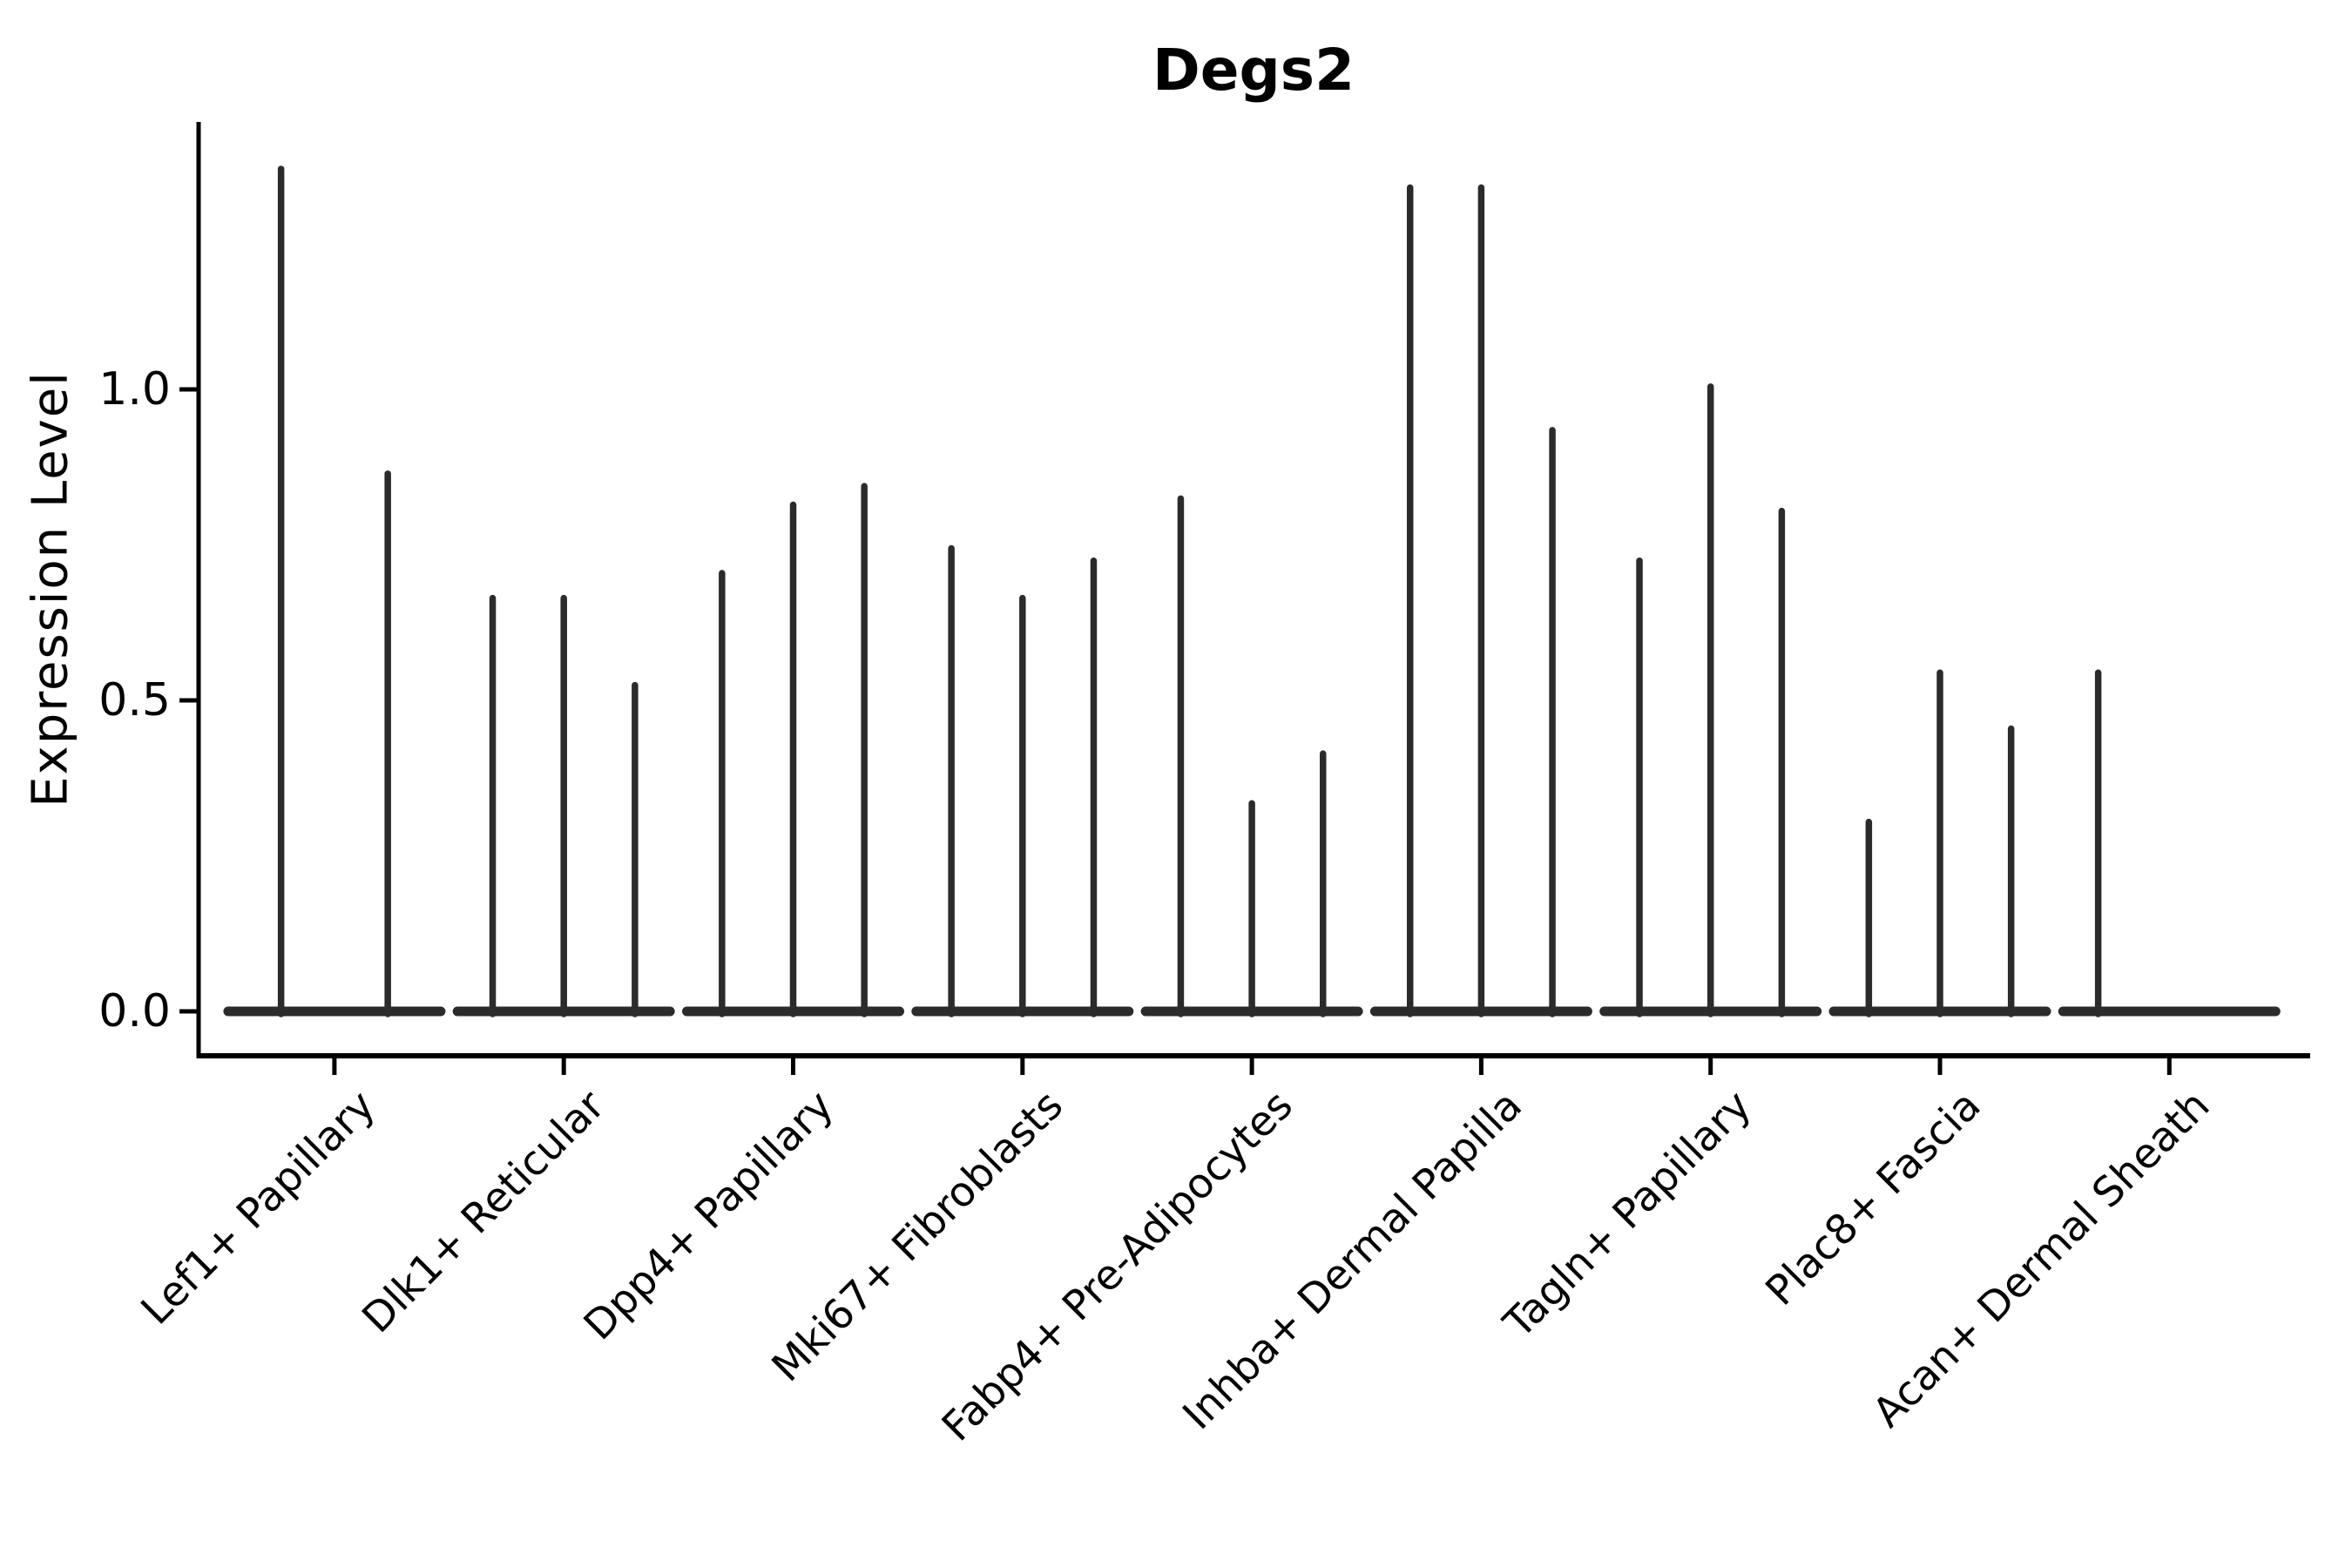  I want to click on y-axis-label: Expression Level, so click(50, 589).